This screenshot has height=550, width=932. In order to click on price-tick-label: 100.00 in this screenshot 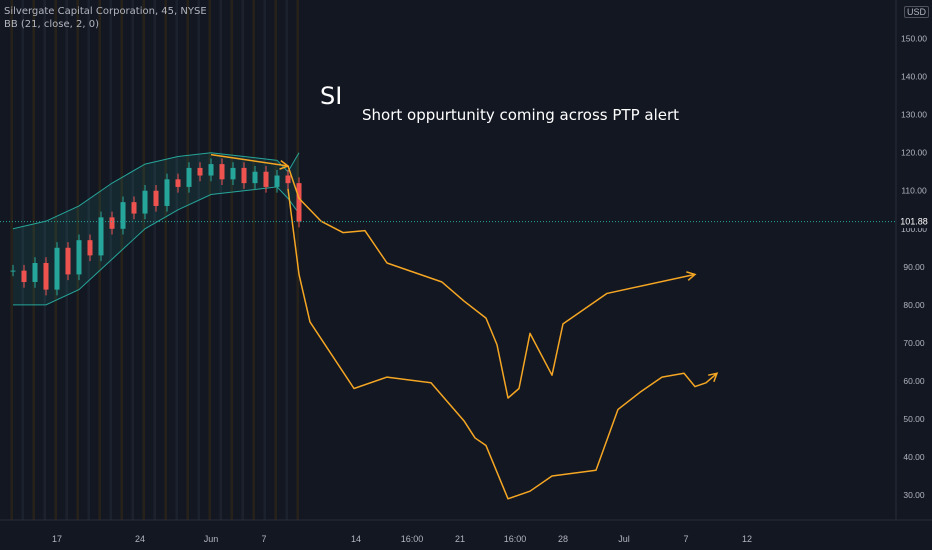, I will do `click(914, 229)`.